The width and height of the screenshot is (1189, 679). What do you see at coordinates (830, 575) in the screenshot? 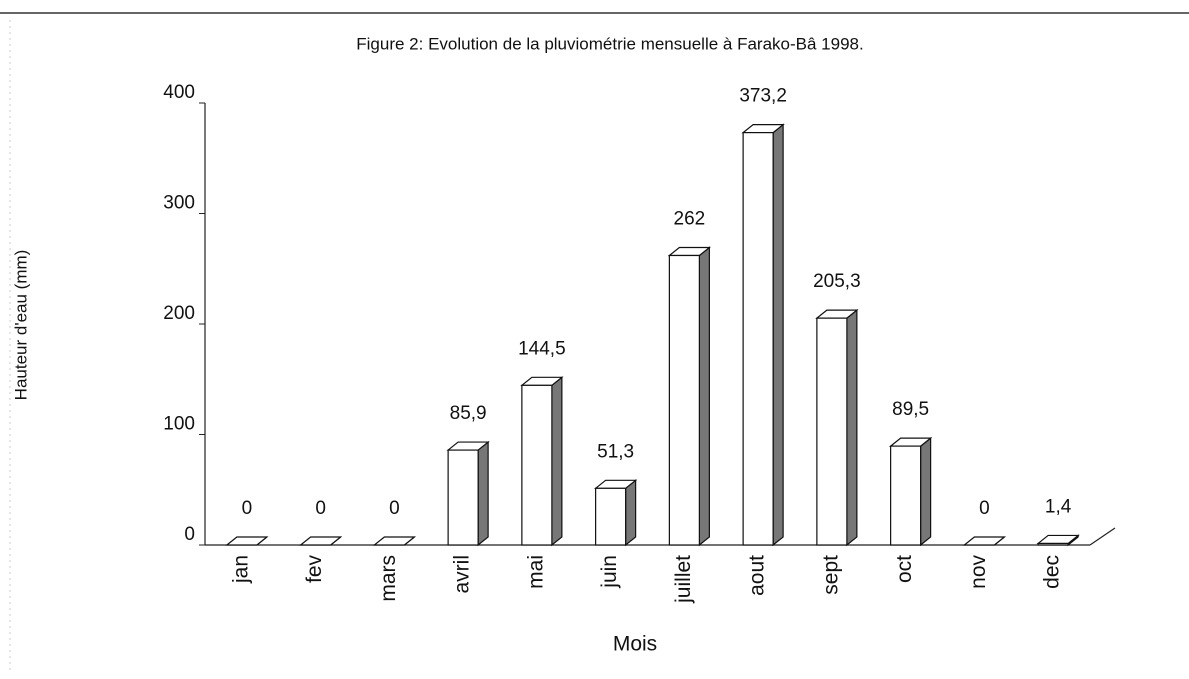
I see `x-tick-label: sept` at bounding box center [830, 575].